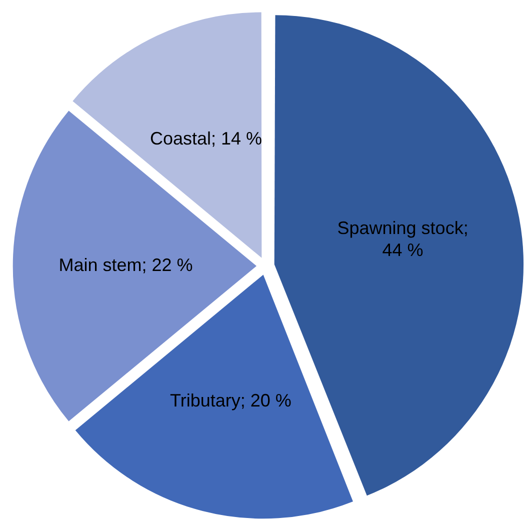 The height and width of the screenshot is (532, 531). I want to click on slice-label: Spawning stock; 44 %, so click(402, 239).